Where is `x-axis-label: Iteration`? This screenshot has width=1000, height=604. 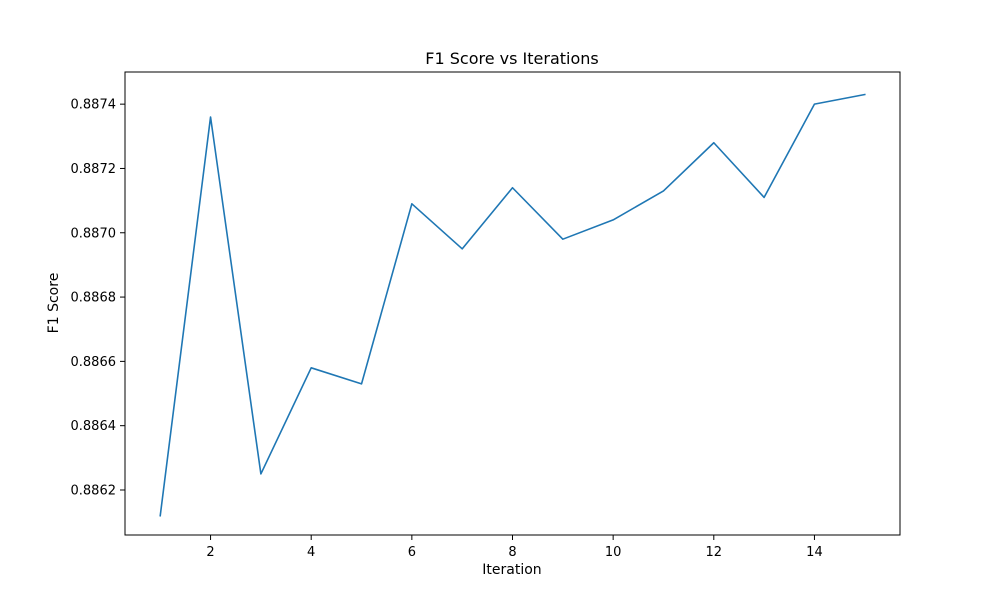 x-axis-label: Iteration is located at coordinates (511, 570).